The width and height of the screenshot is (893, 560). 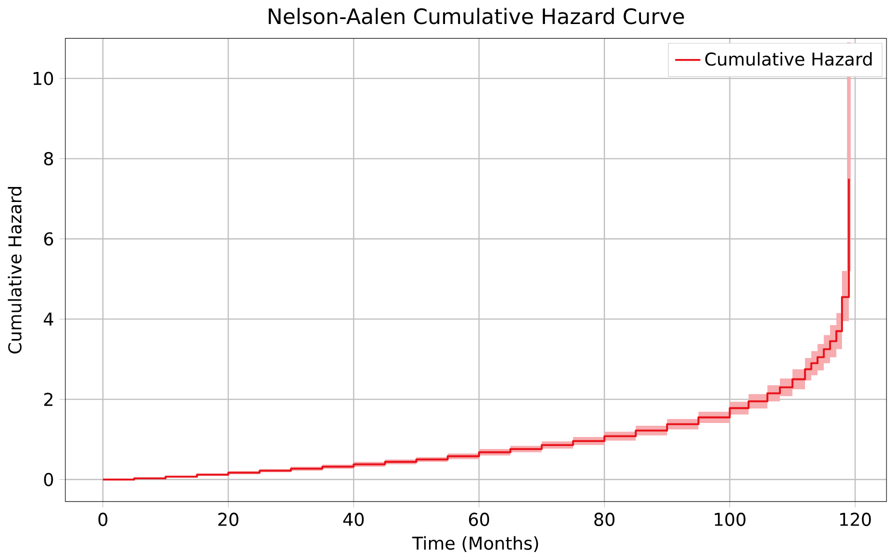 What do you see at coordinates (353, 519) in the screenshot?
I see `x-tick-label: 40` at bounding box center [353, 519].